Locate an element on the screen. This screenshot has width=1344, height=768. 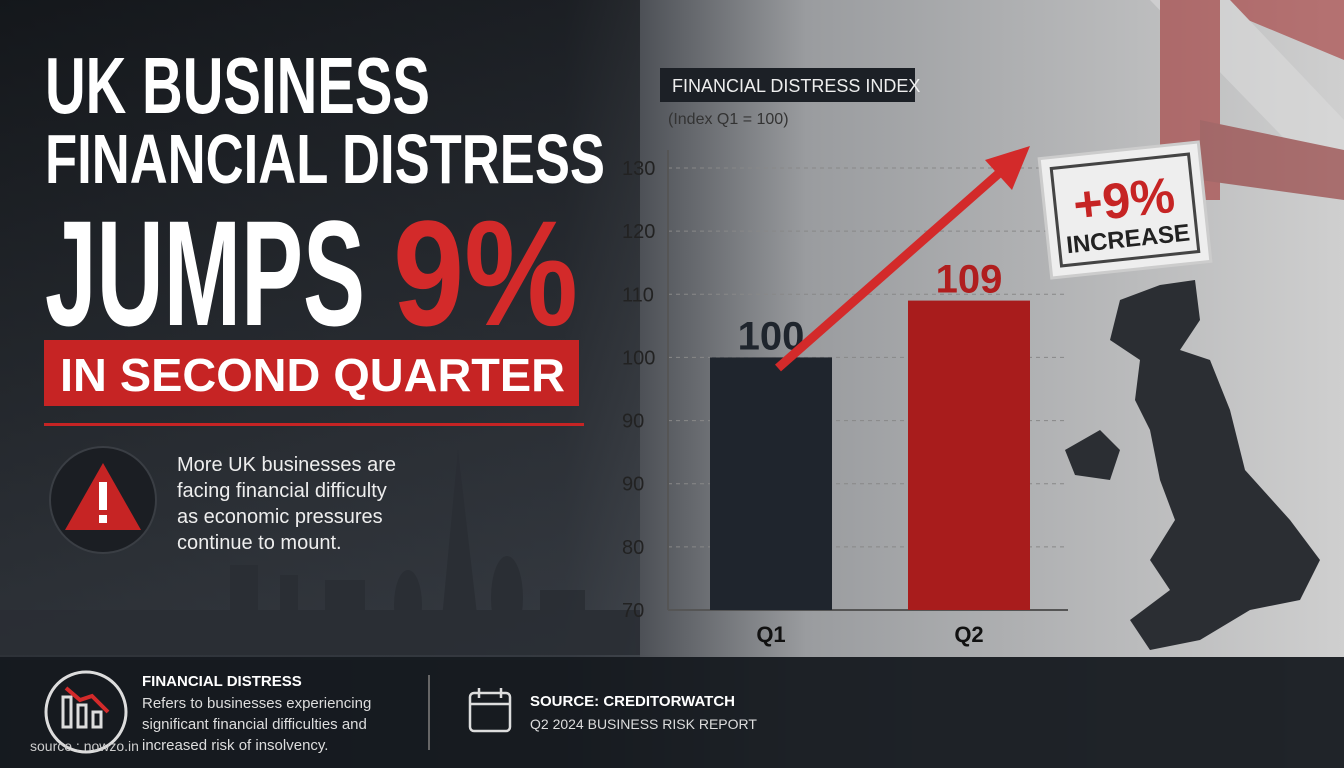
footer-definition: significant financial difficulties and is located at coordinates (254, 724).